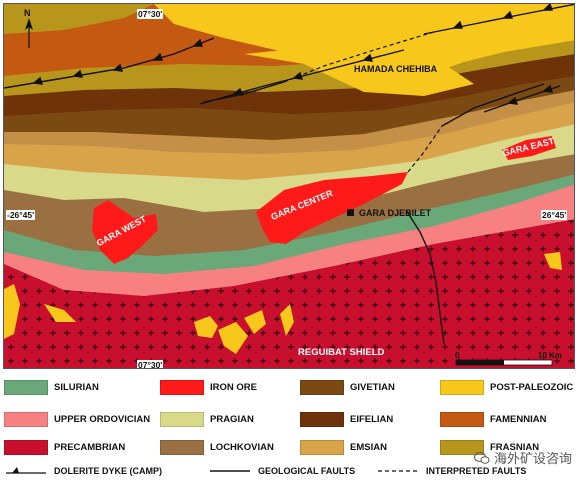  What do you see at coordinates (396, 69) in the screenshot?
I see `hamada-chehiba-label: HAMADA CHEHIBA` at bounding box center [396, 69].